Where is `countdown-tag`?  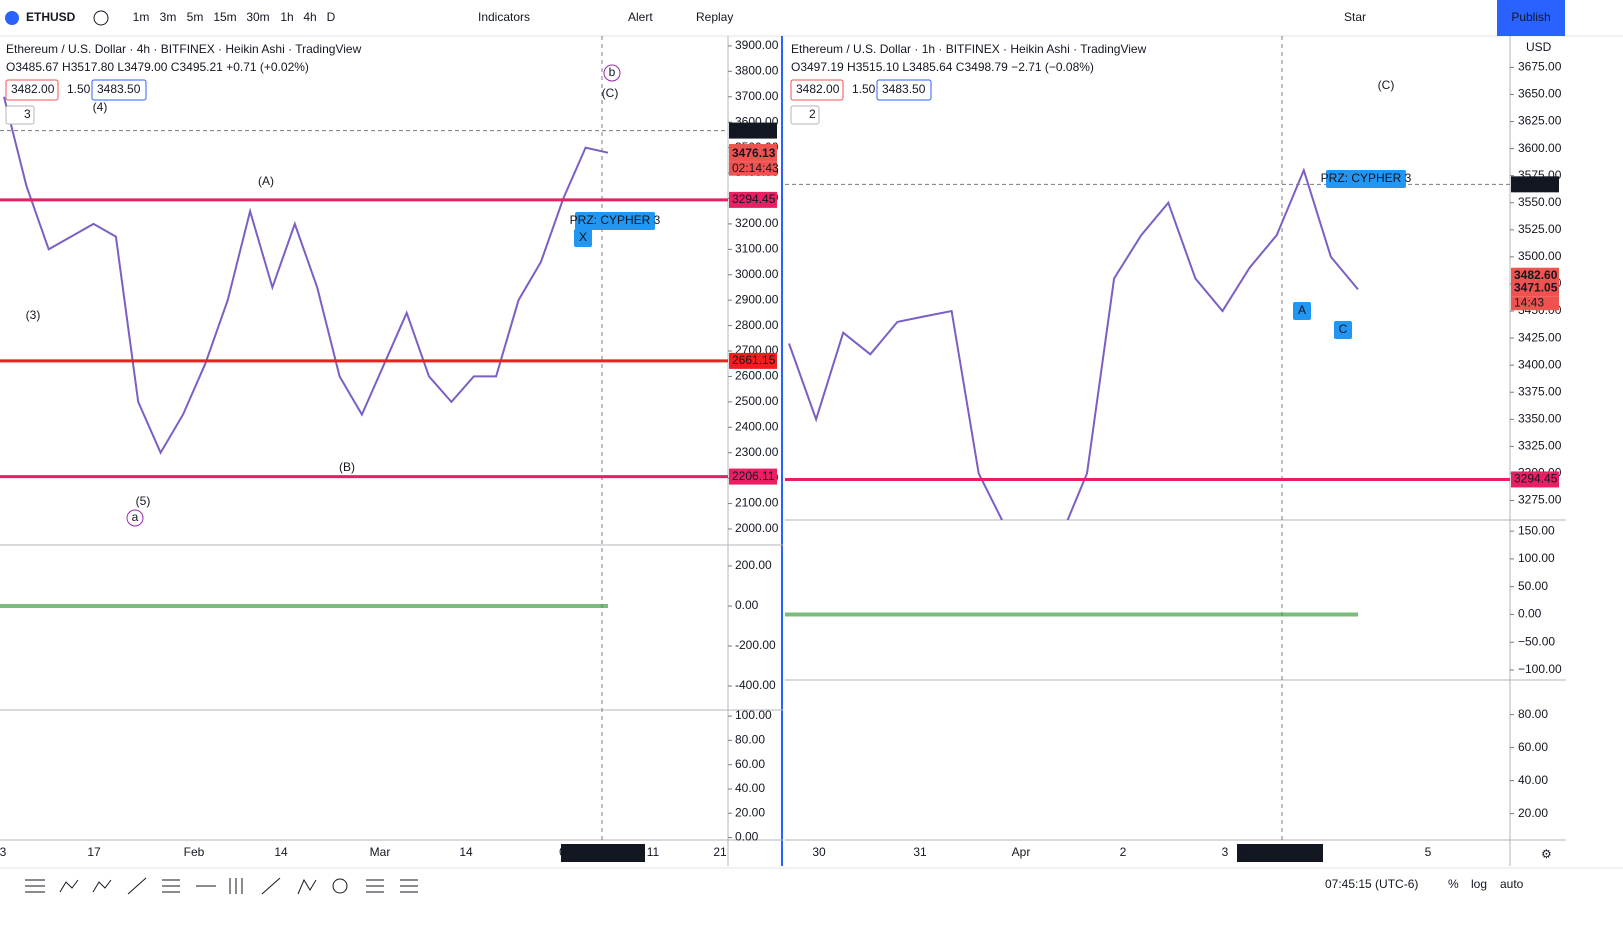 countdown-tag is located at coordinates (753, 168).